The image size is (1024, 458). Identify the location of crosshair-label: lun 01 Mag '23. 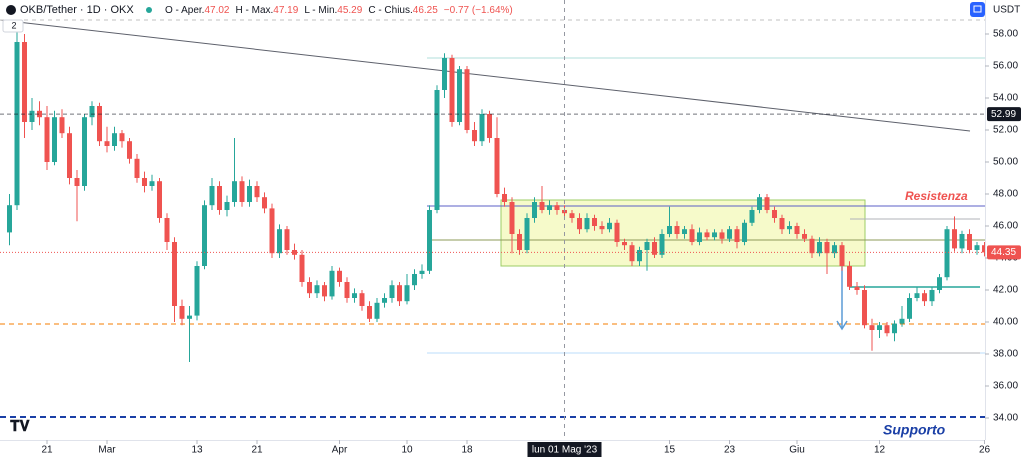
(565, 450).